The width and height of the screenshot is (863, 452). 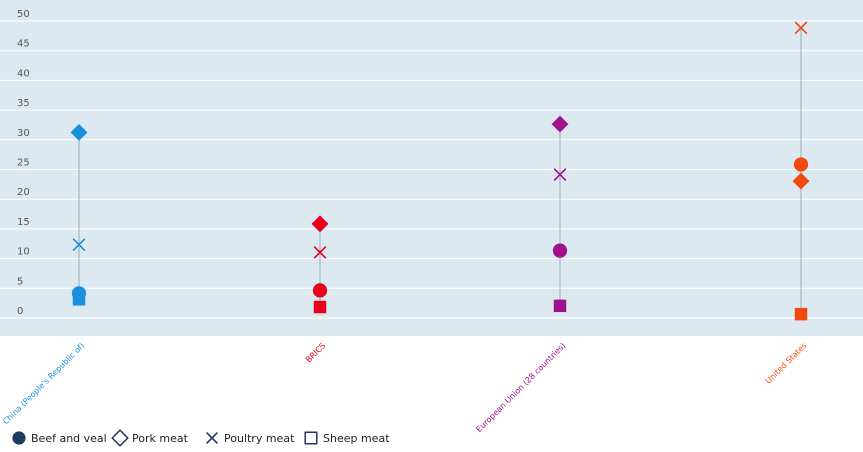 What do you see at coordinates (20, 311) in the screenshot?
I see `y-tick-label: 0` at bounding box center [20, 311].